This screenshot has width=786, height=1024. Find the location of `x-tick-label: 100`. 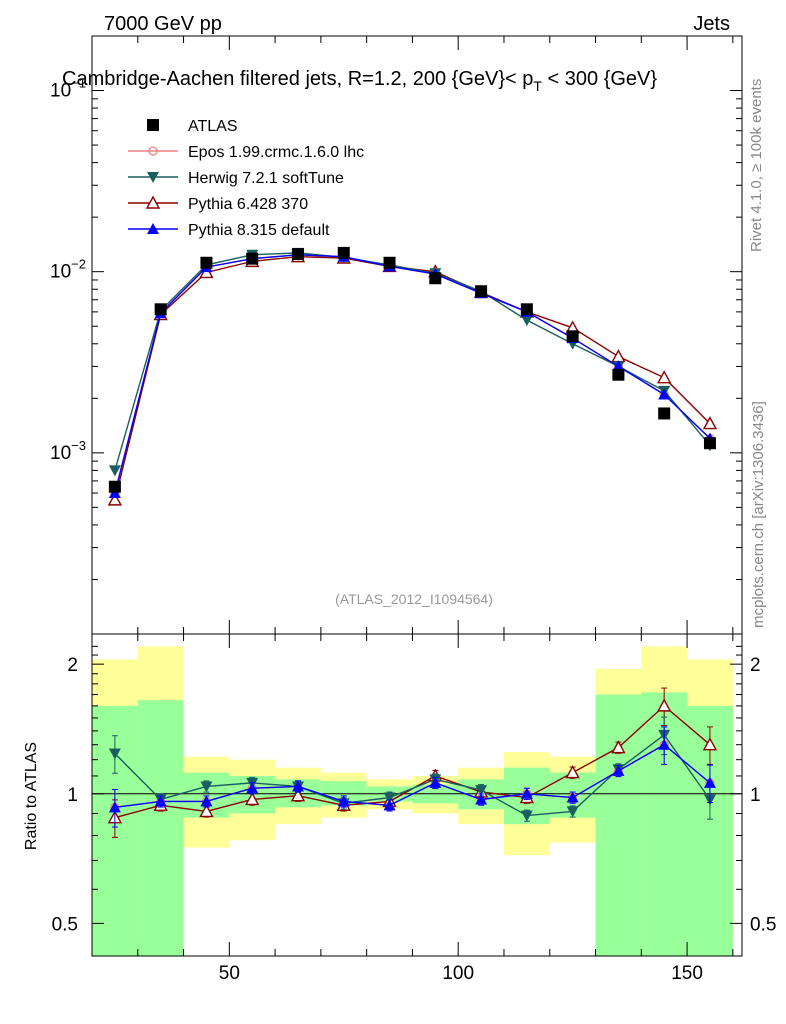

x-tick-label: 100 is located at coordinates (458, 973).